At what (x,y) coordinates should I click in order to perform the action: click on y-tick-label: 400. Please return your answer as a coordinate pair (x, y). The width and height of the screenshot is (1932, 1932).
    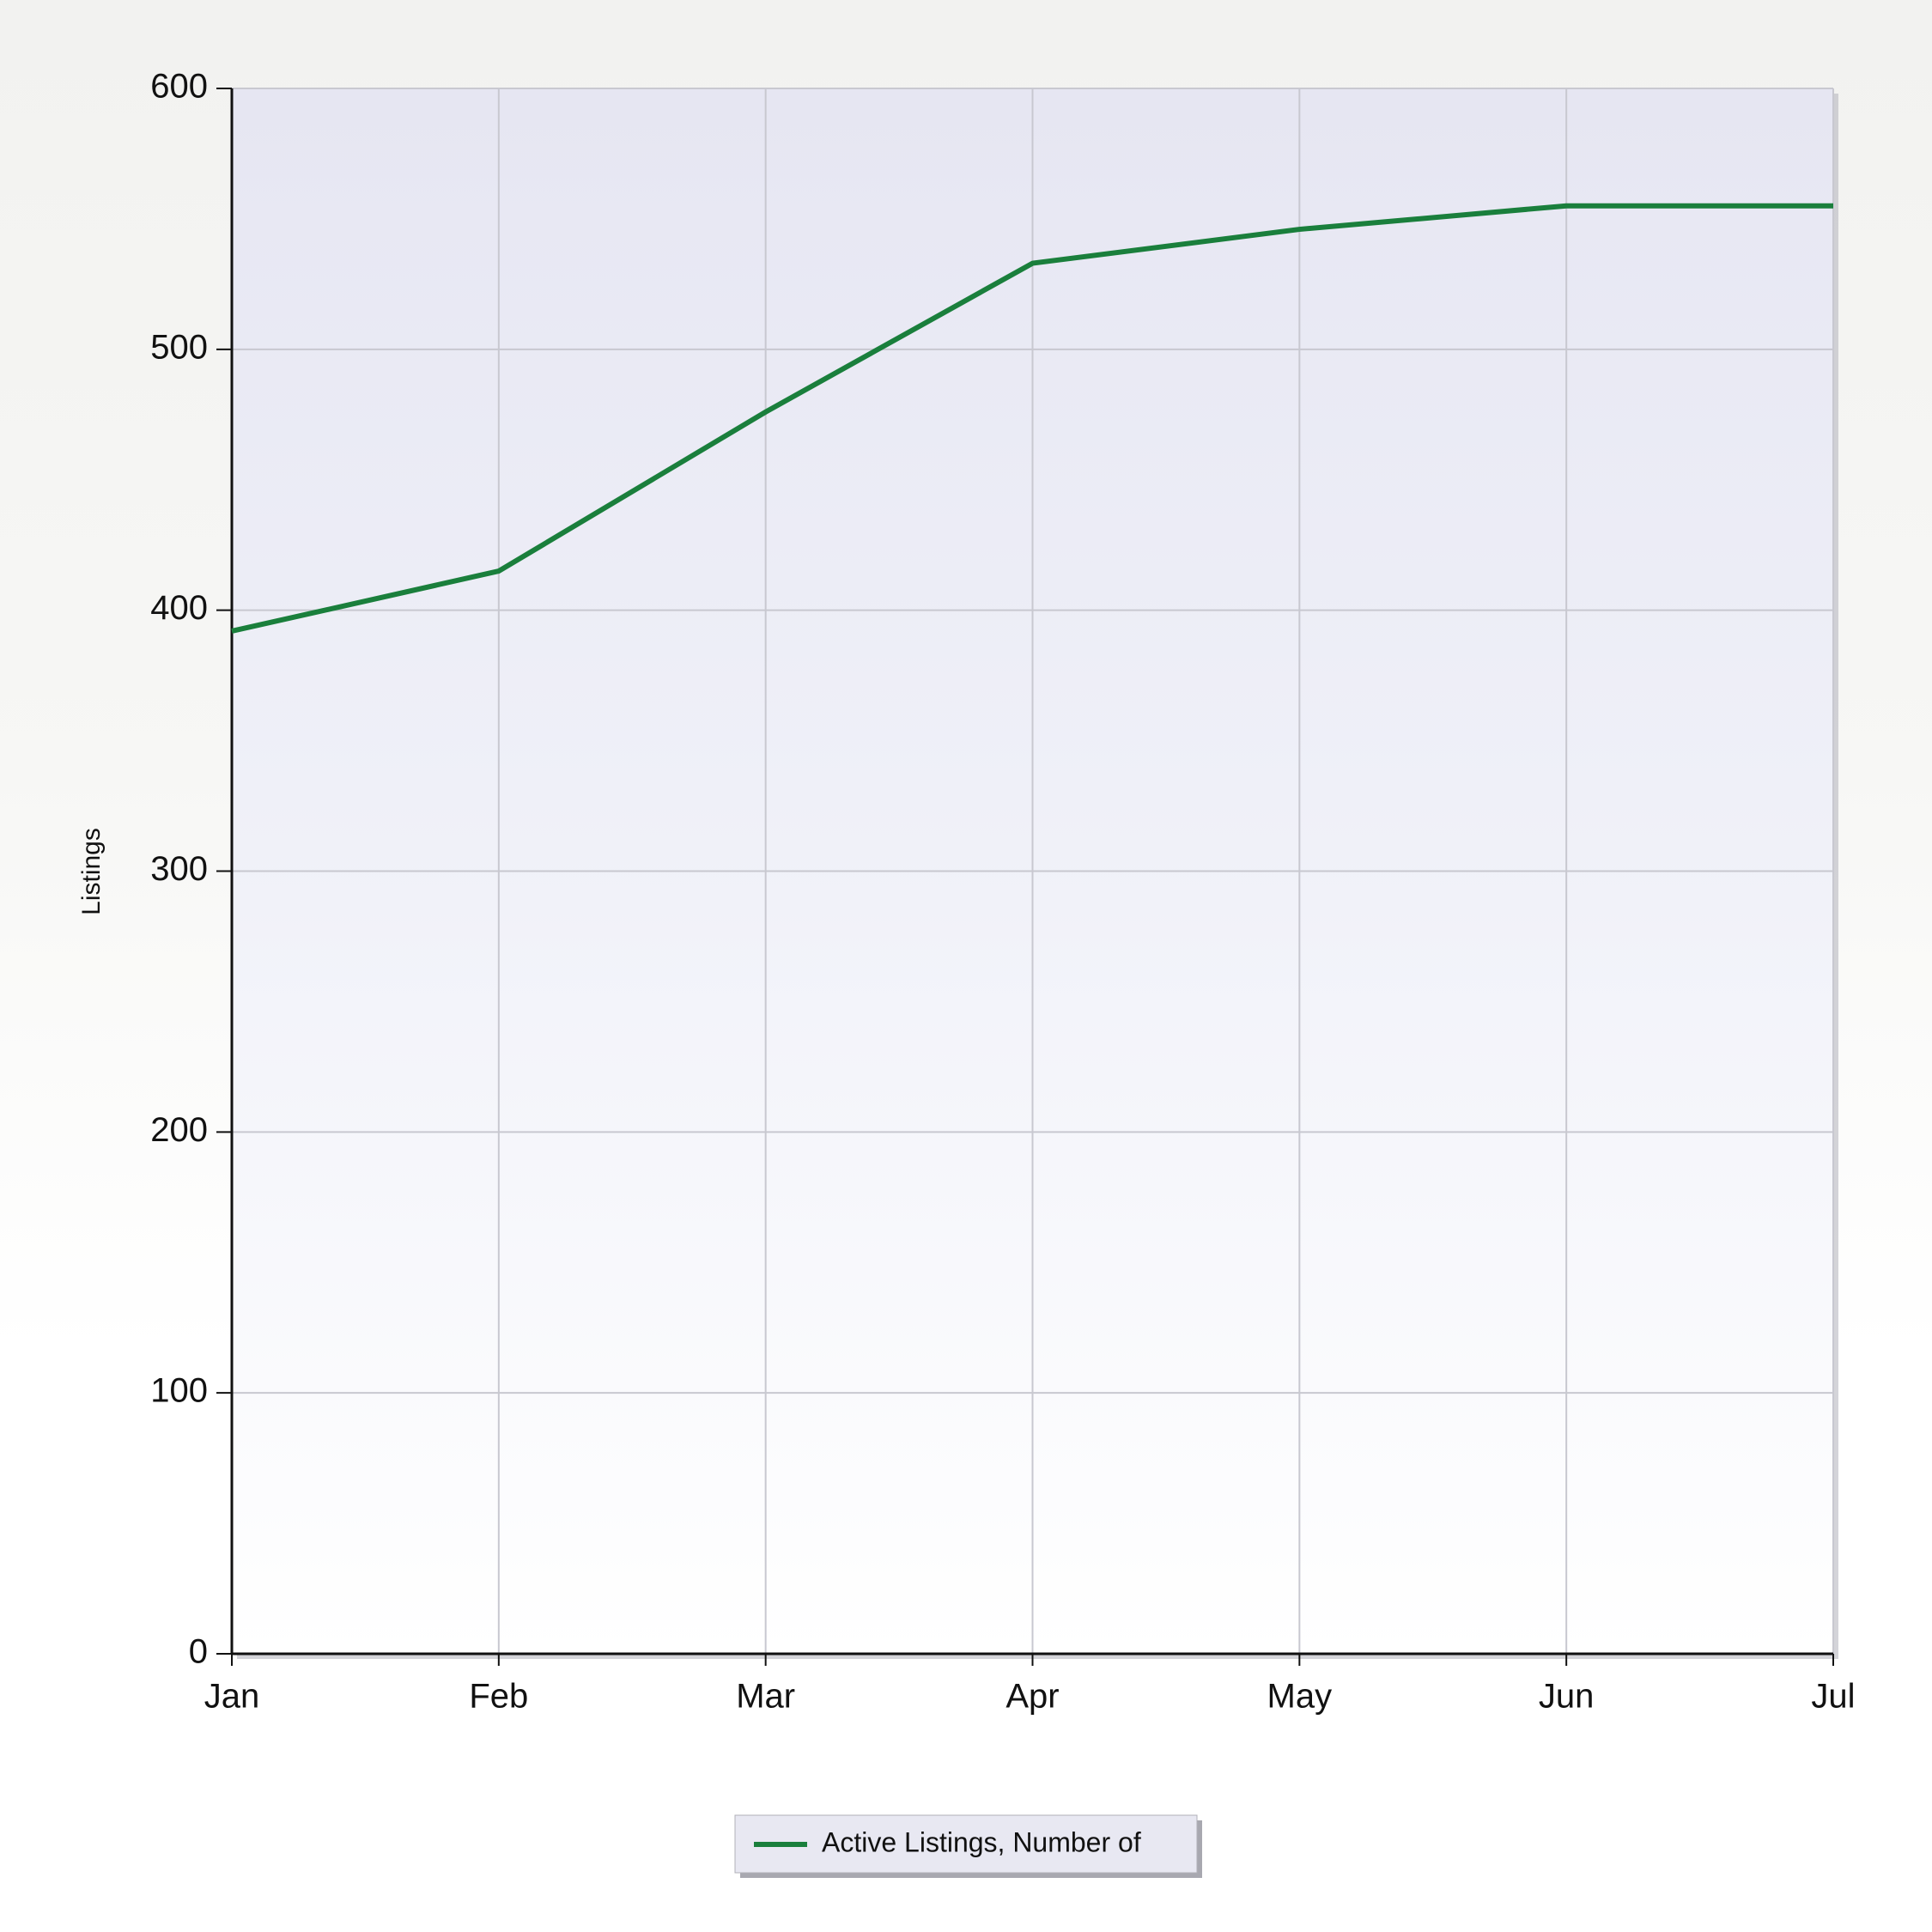
    Looking at the image, I should click on (179, 608).